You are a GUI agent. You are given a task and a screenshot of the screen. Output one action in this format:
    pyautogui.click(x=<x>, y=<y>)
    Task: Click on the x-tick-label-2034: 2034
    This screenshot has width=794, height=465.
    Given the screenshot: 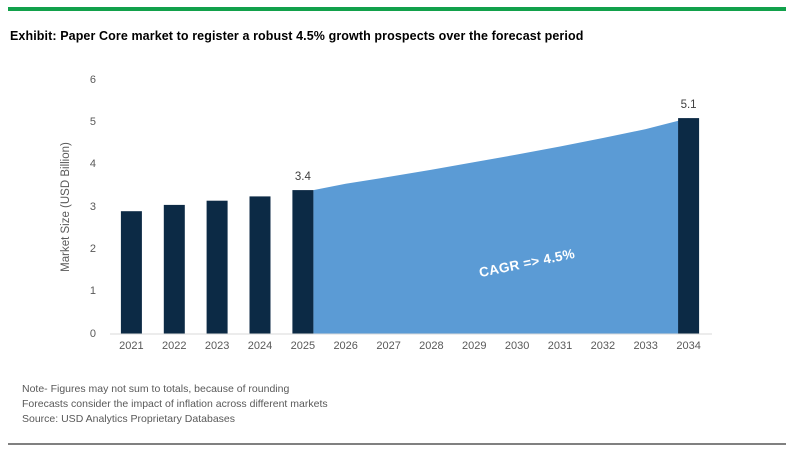 What is the action you would take?
    pyautogui.click(x=688, y=346)
    